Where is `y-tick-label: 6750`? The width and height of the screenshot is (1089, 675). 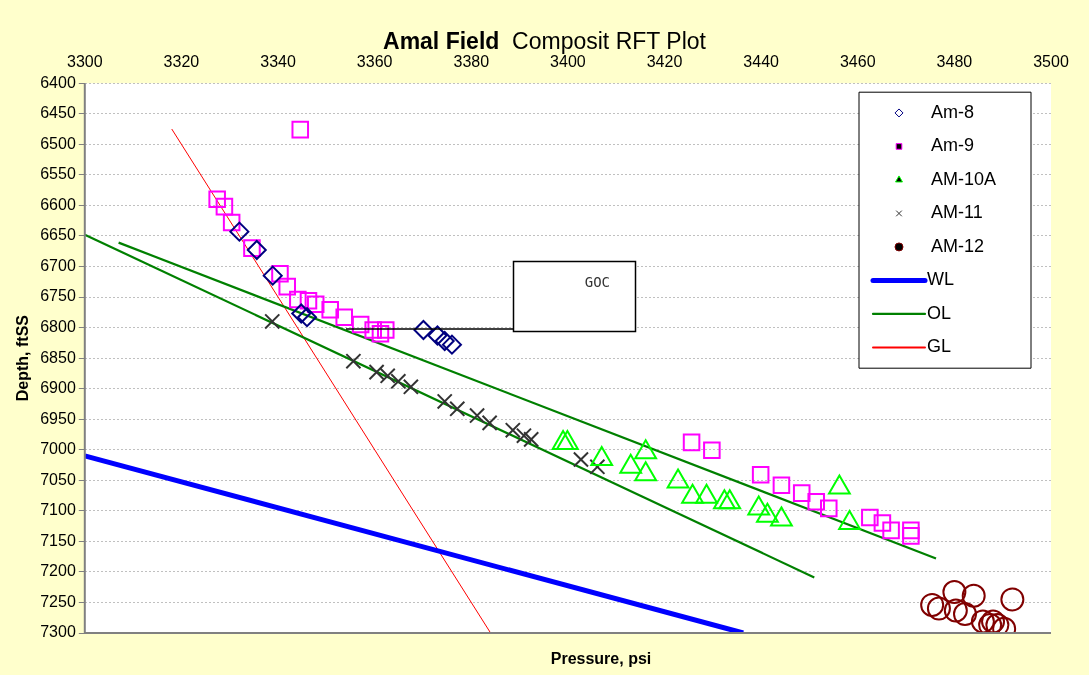 y-tick-label: 6750 is located at coordinates (58, 296).